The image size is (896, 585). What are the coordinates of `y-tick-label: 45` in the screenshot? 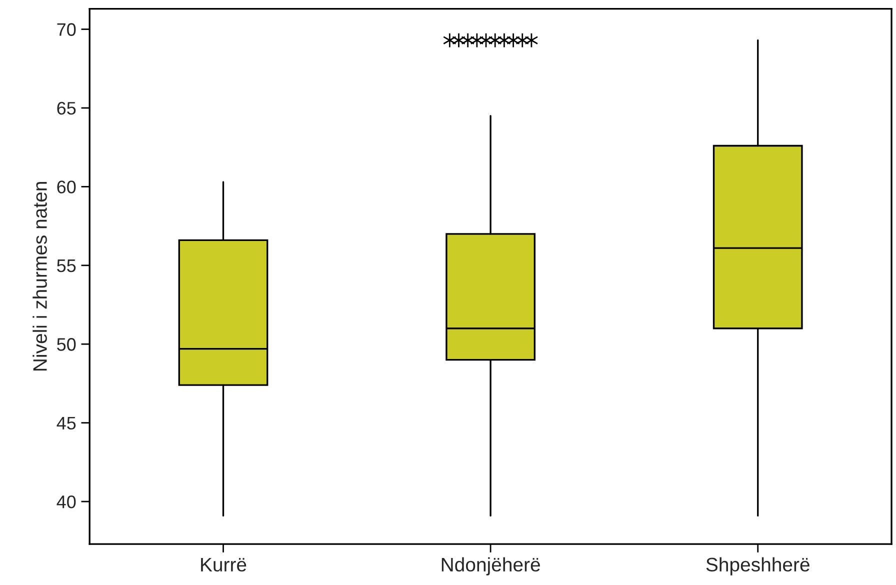 It's located at (66, 423).